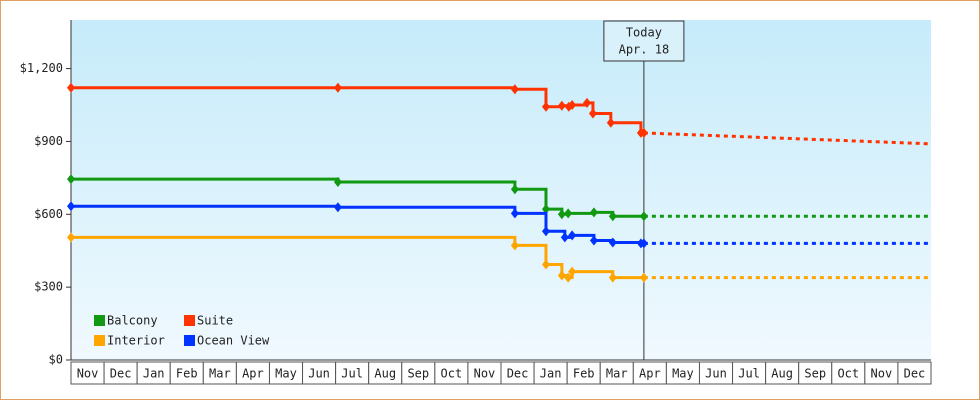  I want to click on legend-label: Suite, so click(215, 321).